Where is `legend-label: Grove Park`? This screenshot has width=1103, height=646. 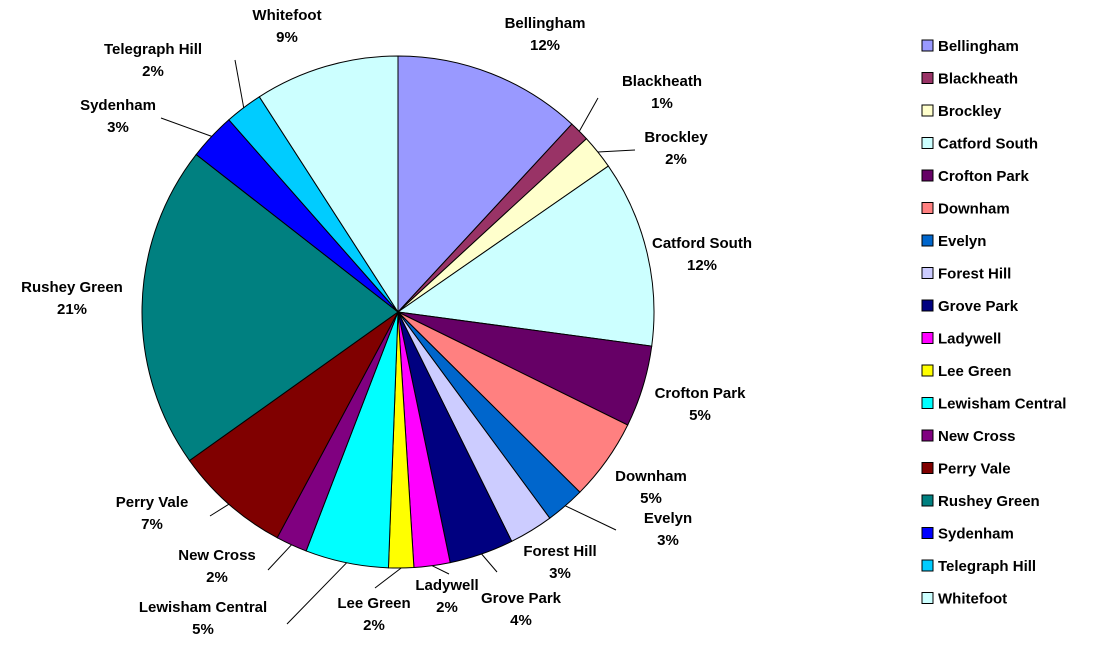
legend-label: Grove Park is located at coordinates (978, 306).